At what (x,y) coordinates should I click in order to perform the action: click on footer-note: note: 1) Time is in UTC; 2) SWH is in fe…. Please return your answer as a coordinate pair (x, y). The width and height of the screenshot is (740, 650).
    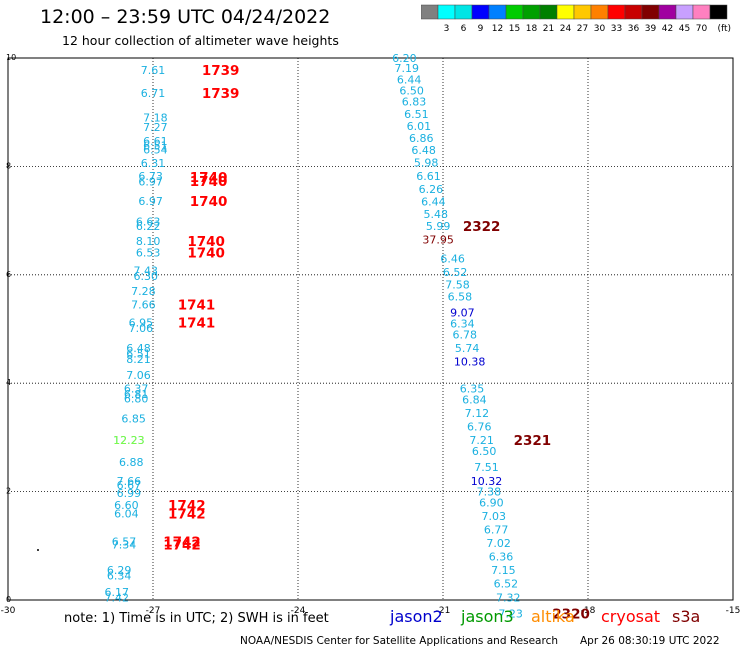
    Looking at the image, I should click on (196, 618).